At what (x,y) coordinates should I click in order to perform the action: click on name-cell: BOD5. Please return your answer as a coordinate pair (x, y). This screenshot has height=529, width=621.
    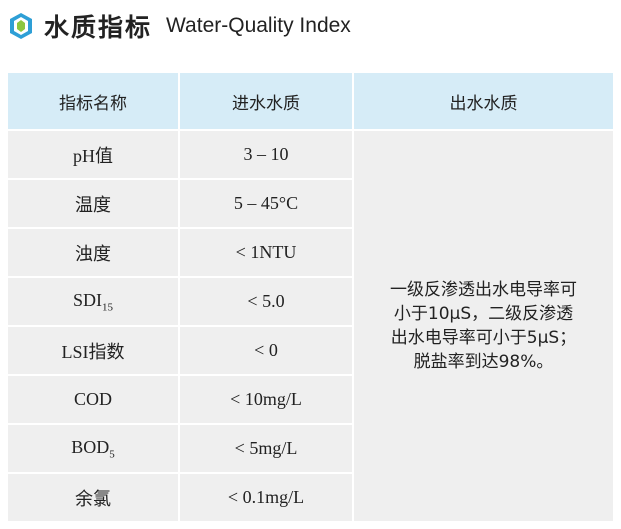
    Looking at the image, I should click on (93, 448).